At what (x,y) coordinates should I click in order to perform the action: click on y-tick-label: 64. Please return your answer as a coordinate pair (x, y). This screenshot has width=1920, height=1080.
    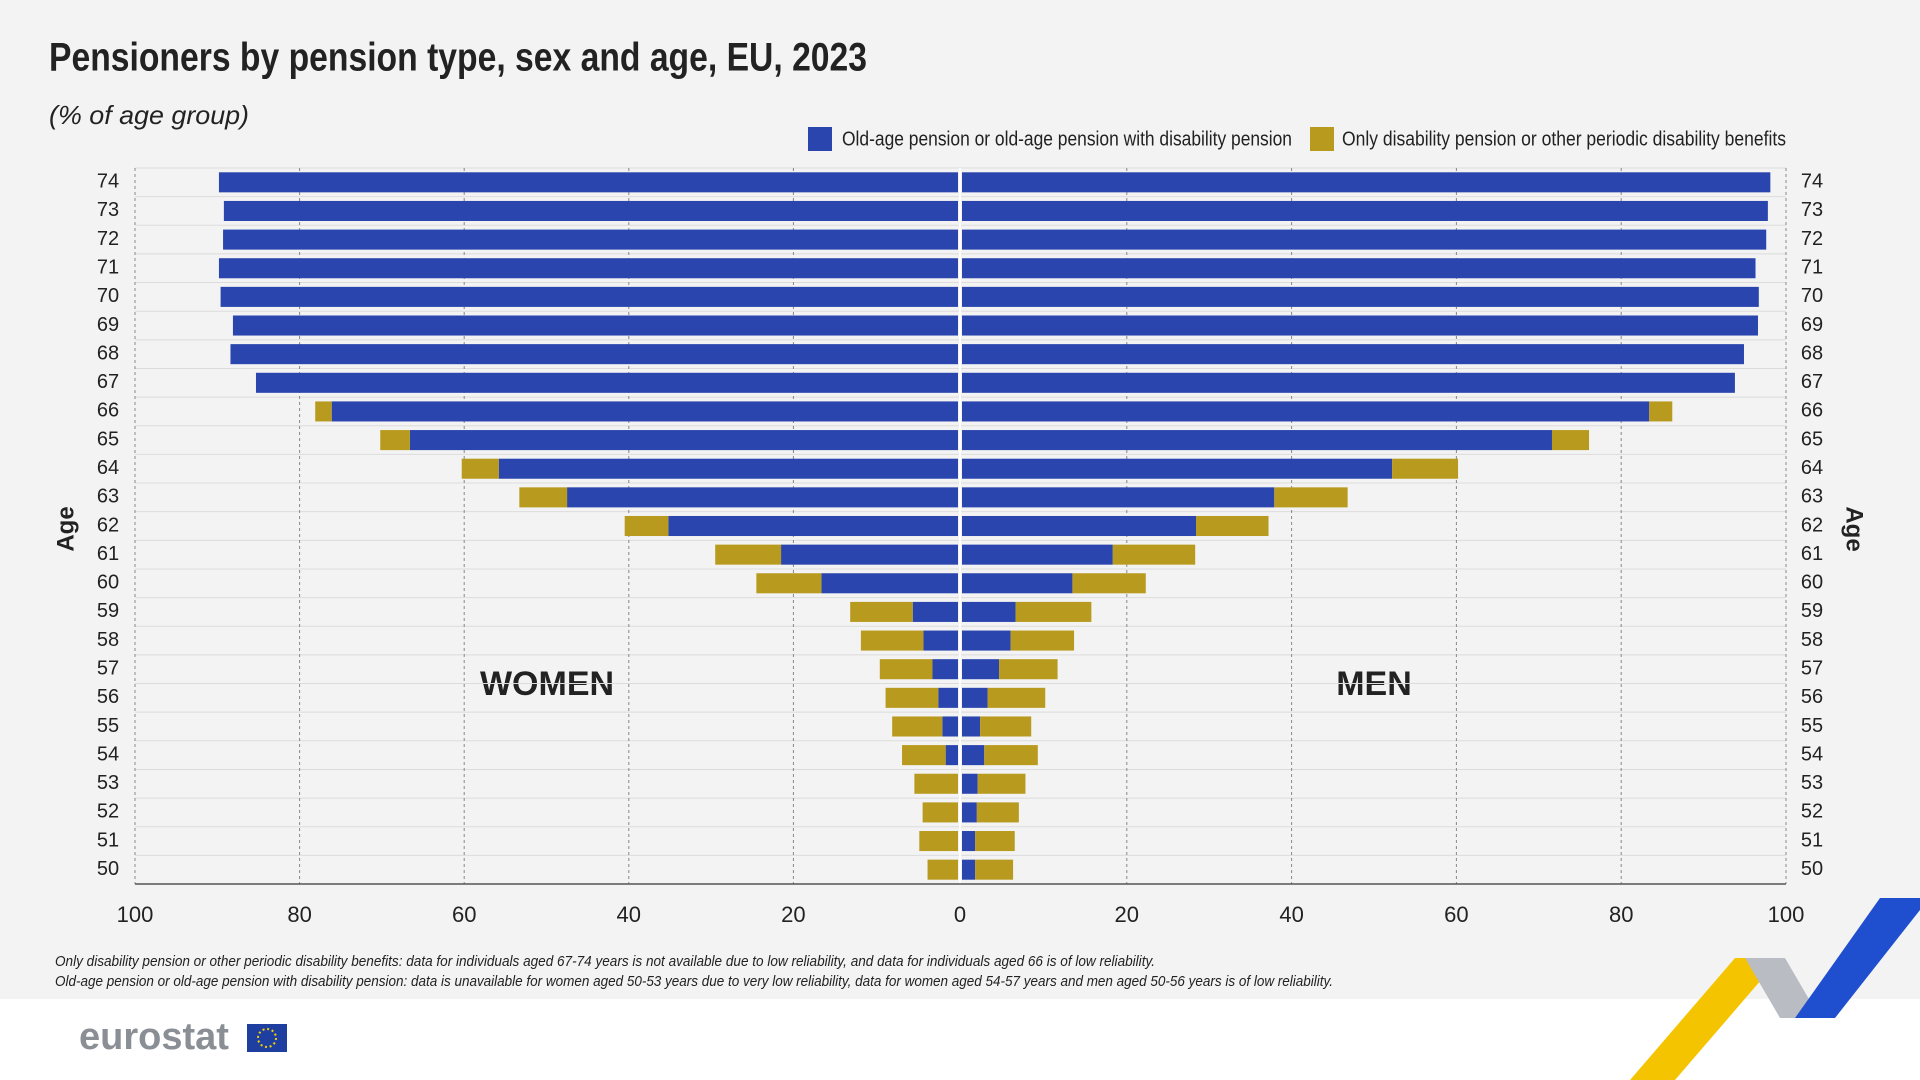
    Looking at the image, I should click on (1812, 468).